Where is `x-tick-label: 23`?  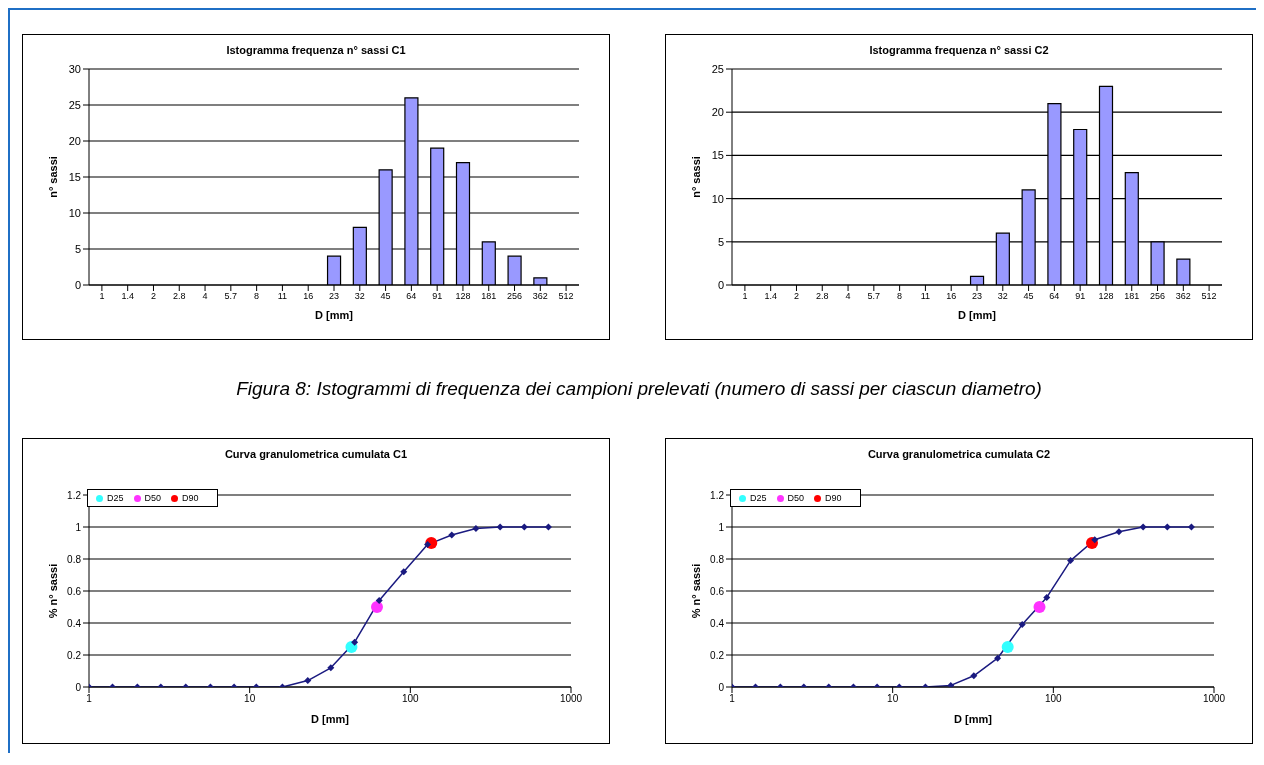 x-tick-label: 23 is located at coordinates (977, 296).